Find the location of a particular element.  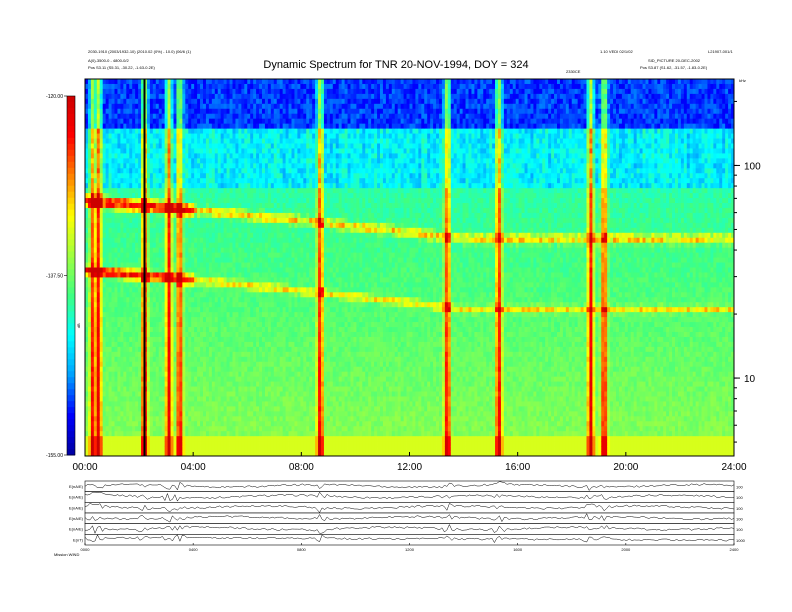

header-mid-label: 2330CE is located at coordinates (573, 71).